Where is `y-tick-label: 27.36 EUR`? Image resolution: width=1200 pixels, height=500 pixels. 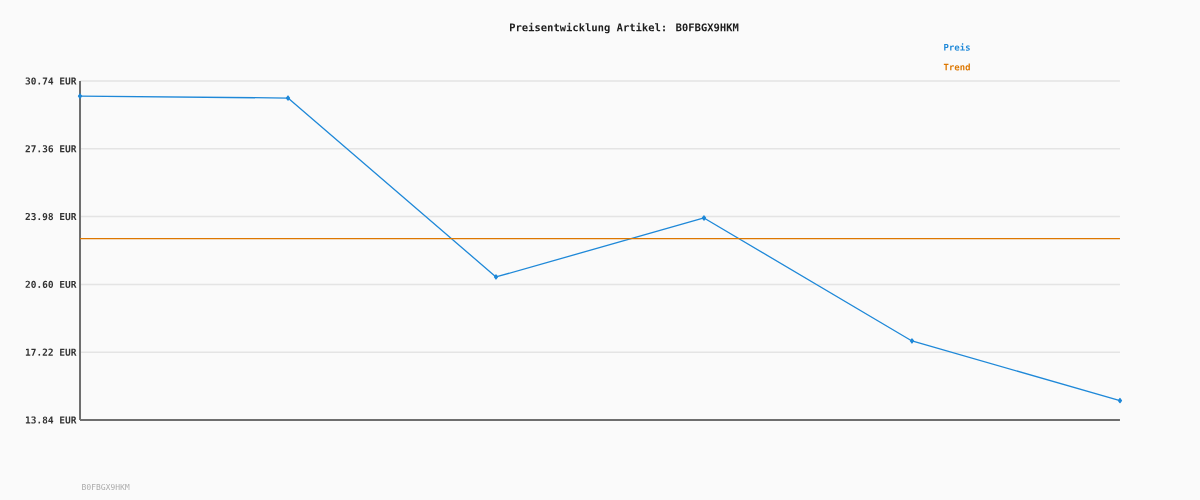
y-tick-label: 27.36 EUR is located at coordinates (51, 149).